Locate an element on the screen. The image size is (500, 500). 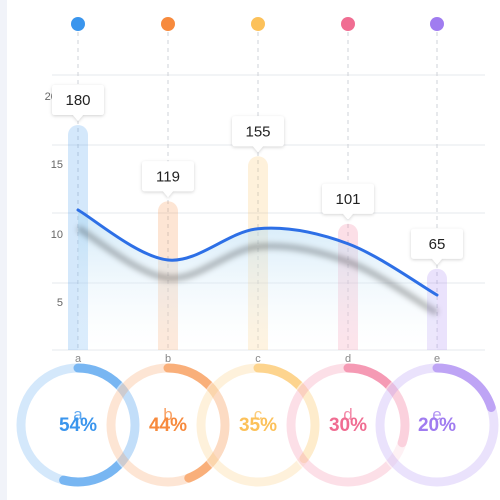
ring-percent-label: 35% is located at coordinates (258, 425).